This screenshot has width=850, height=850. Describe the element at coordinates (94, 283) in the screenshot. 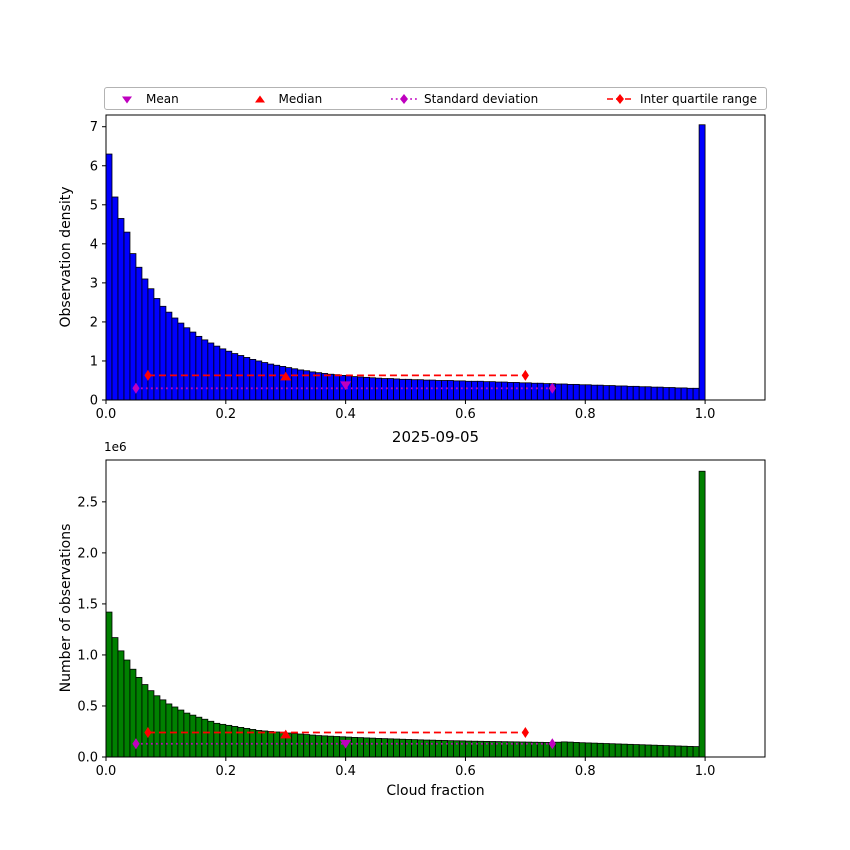

I see `y-tick-label: 3` at that location.